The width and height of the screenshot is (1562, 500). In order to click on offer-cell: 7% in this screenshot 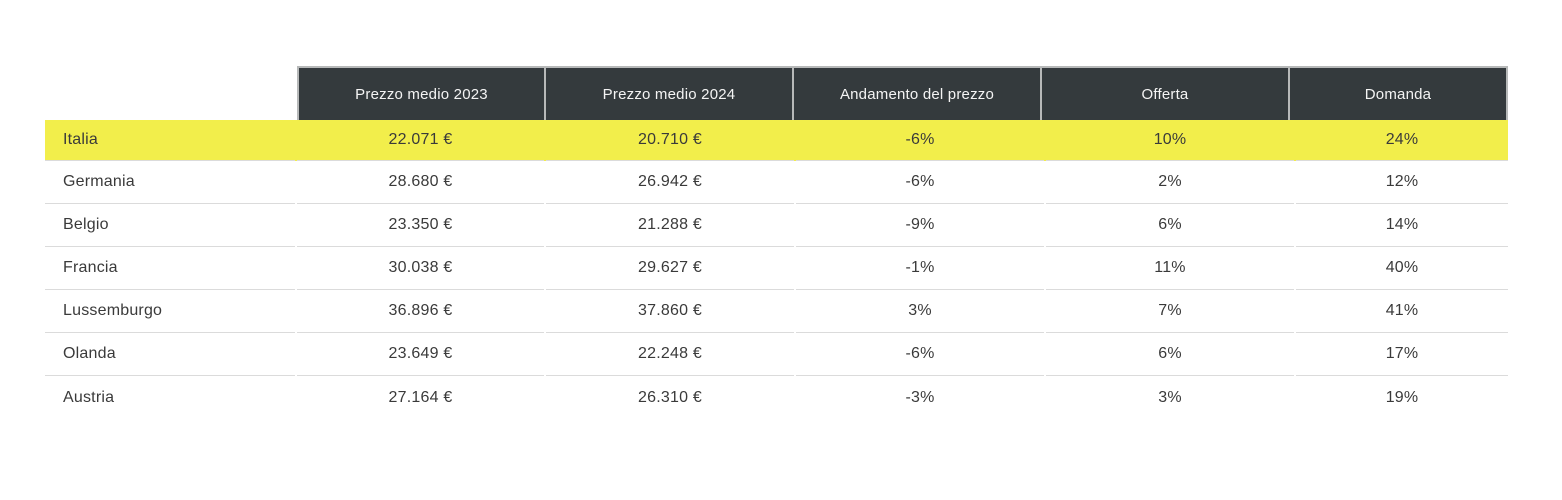, I will do `click(1170, 311)`.